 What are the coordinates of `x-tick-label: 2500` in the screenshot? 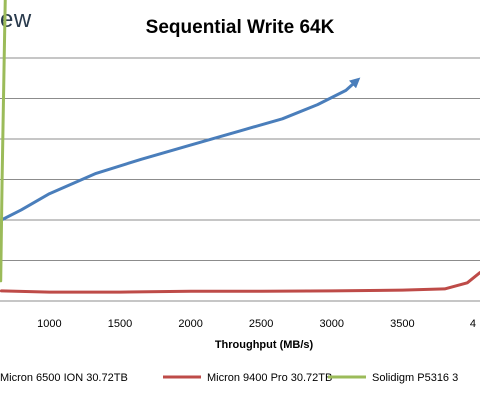 It's located at (261, 324).